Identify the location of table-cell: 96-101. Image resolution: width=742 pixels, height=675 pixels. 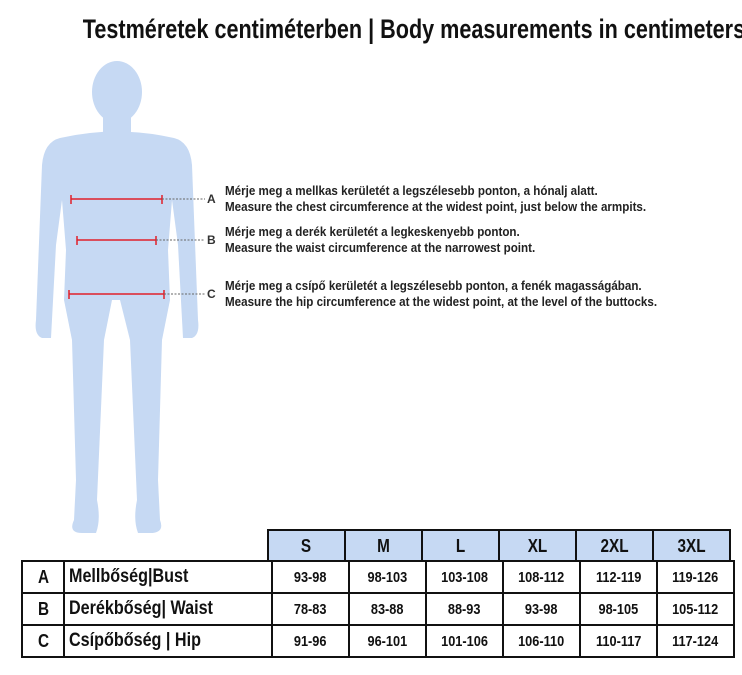
(387, 641).